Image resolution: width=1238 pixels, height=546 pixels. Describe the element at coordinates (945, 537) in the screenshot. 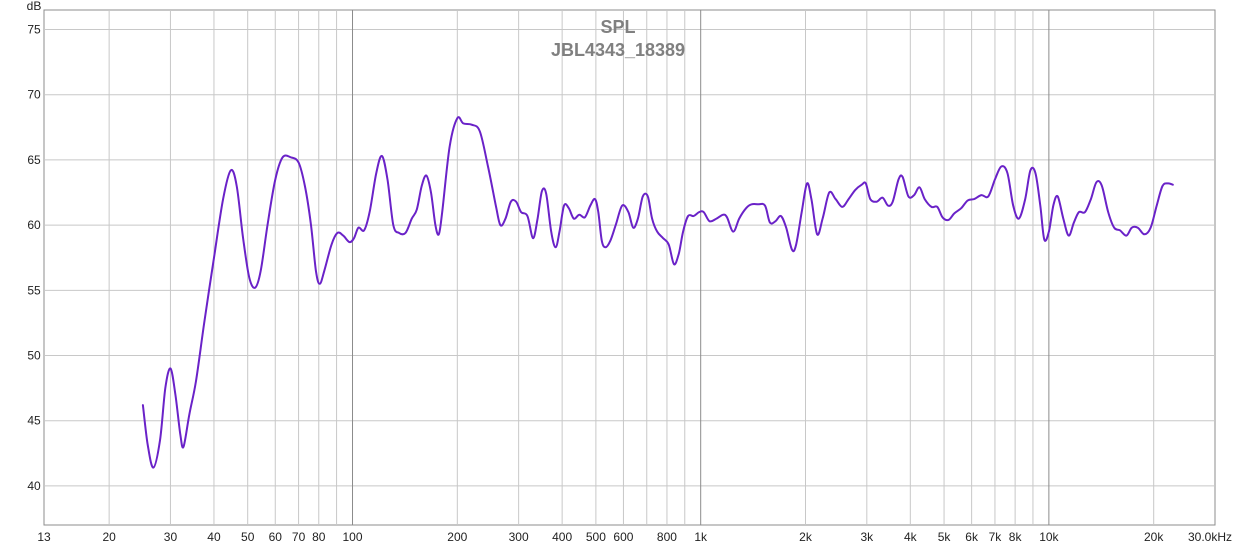

I see `x-tick-label: 5k` at that location.